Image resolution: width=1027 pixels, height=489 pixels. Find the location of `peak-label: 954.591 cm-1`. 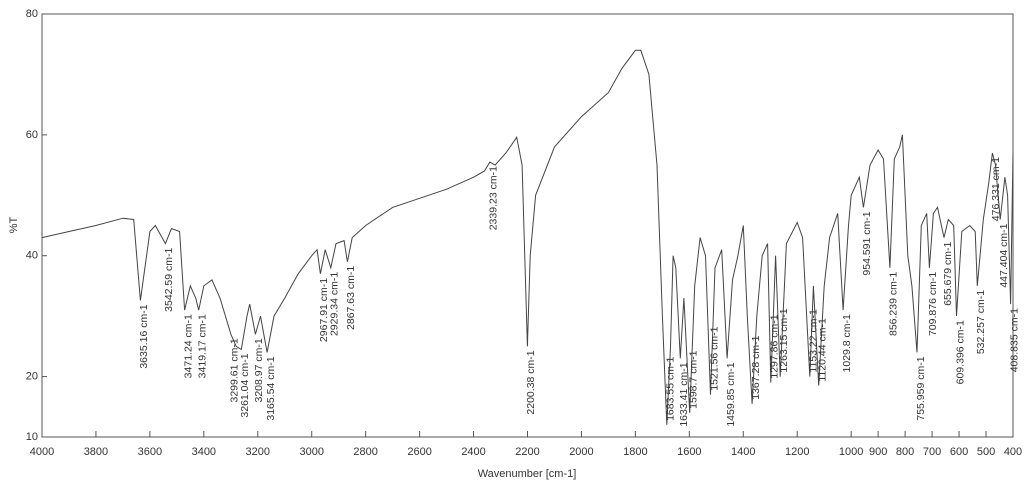

peak-label: 954.591 cm-1 is located at coordinates (867, 243).